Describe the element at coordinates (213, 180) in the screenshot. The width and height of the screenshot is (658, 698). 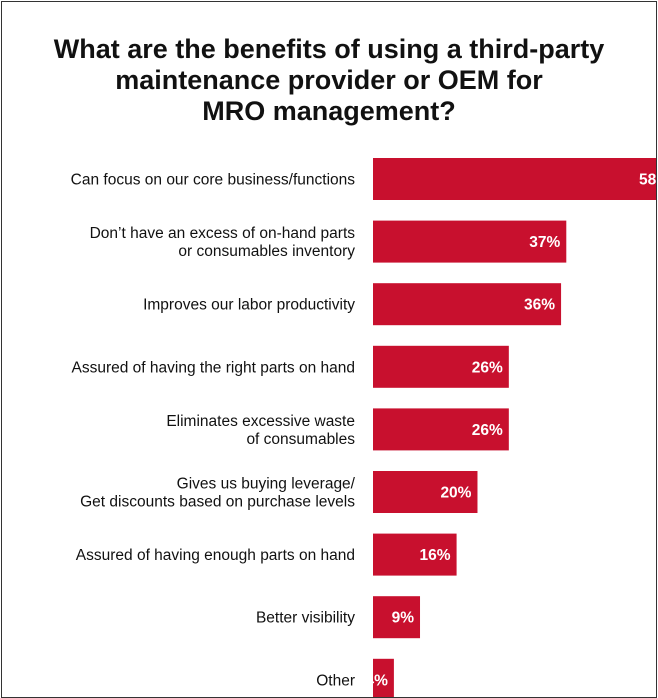
I see `category-label-1: Can focus on our core business/functions` at that location.